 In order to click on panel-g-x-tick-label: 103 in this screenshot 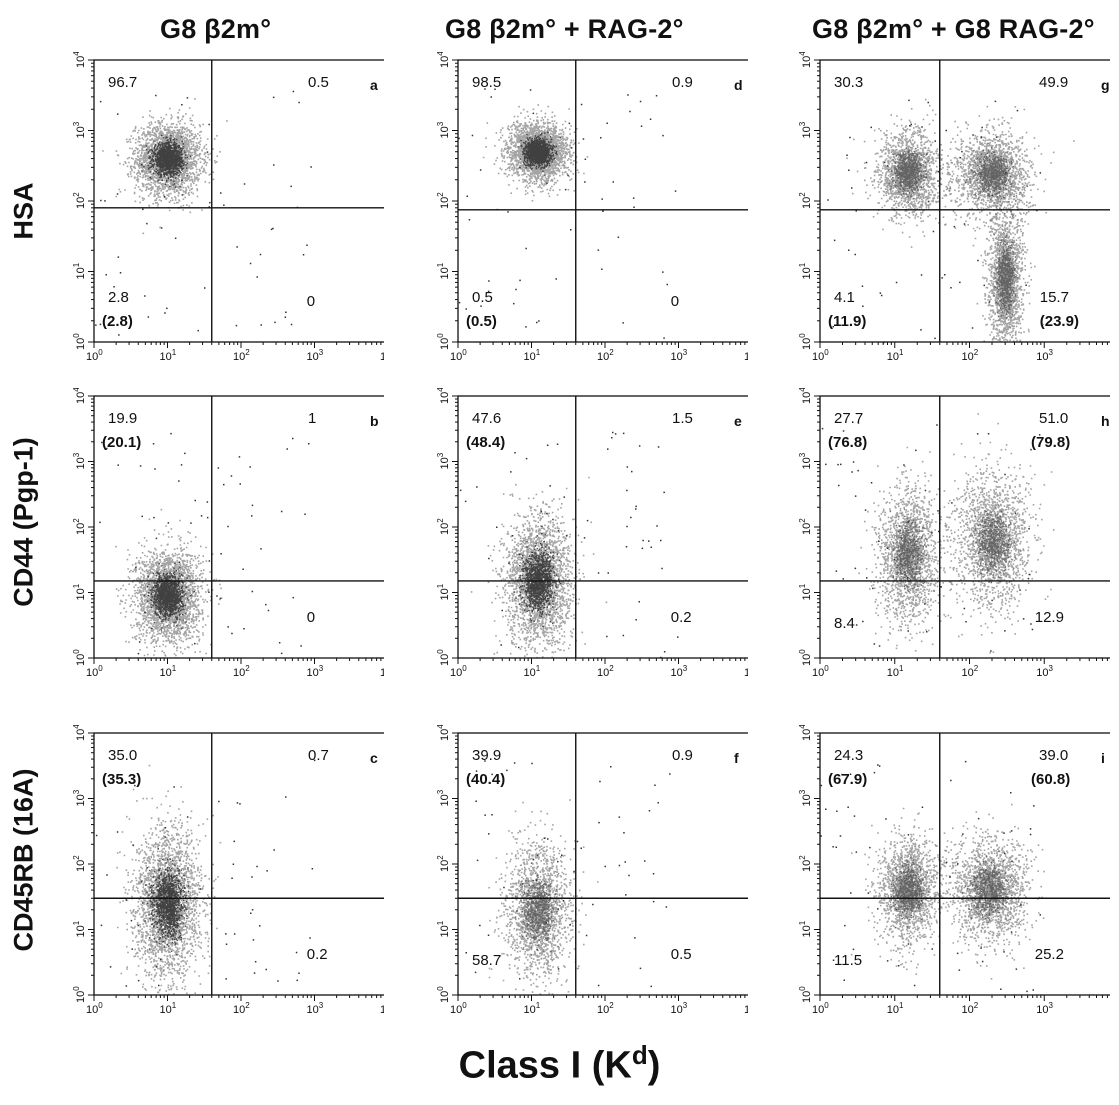, I will do `click(1044, 355)`.